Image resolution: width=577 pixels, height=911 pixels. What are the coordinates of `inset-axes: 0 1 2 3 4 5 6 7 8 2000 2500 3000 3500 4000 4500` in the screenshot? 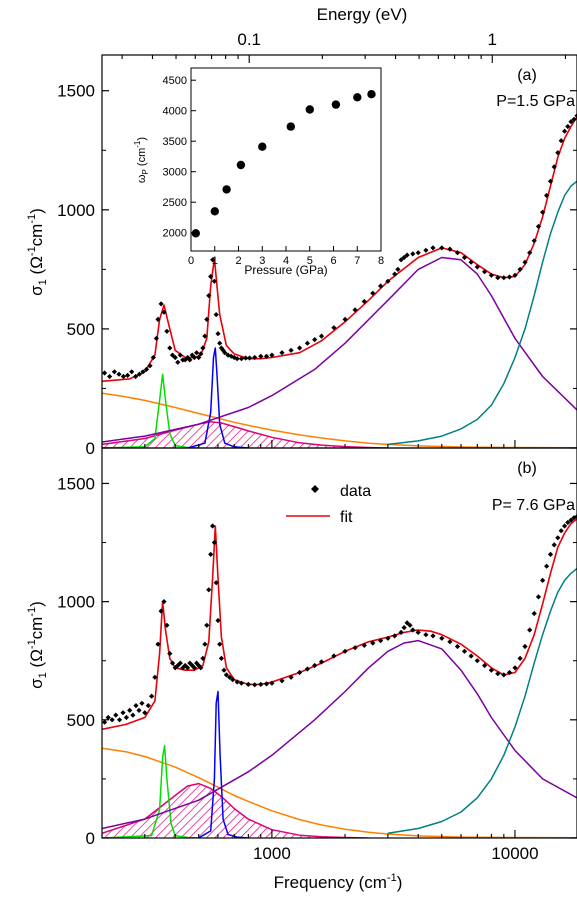 It's located at (274, 171).